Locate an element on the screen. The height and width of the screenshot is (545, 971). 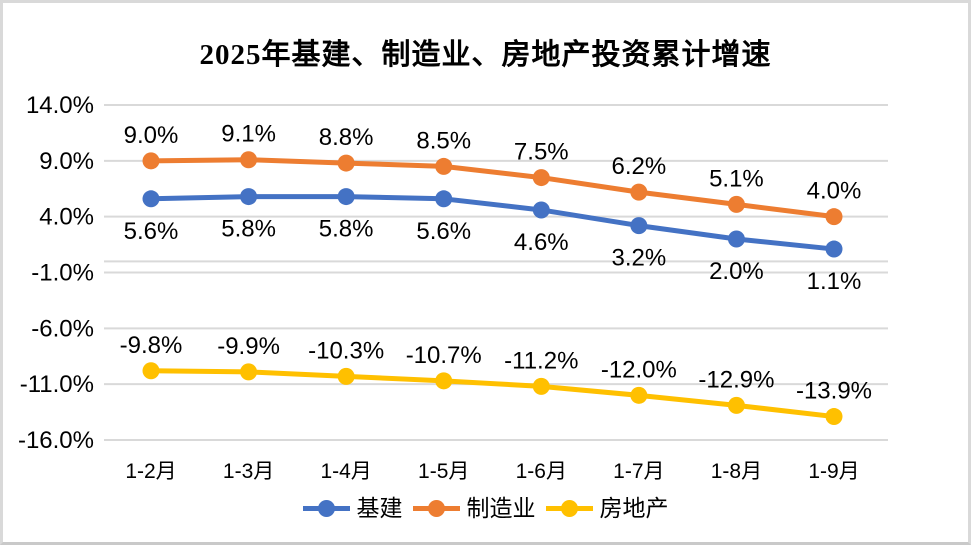
x-axis-tick-label: 1-9月 is located at coordinates (833, 471).